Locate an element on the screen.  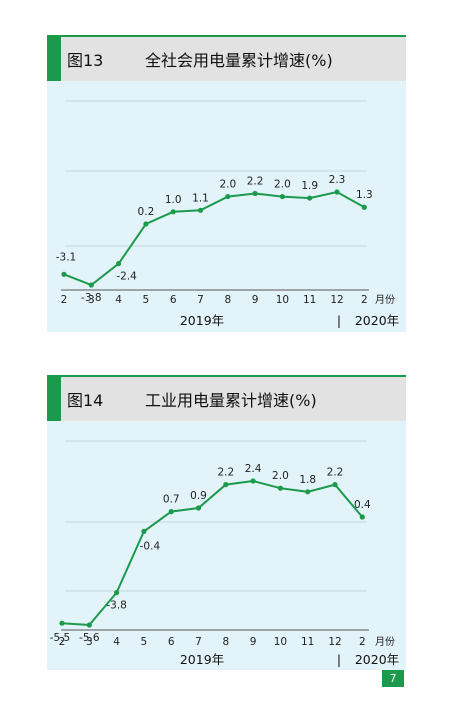
data-label: -2.4 is located at coordinates (126, 277).